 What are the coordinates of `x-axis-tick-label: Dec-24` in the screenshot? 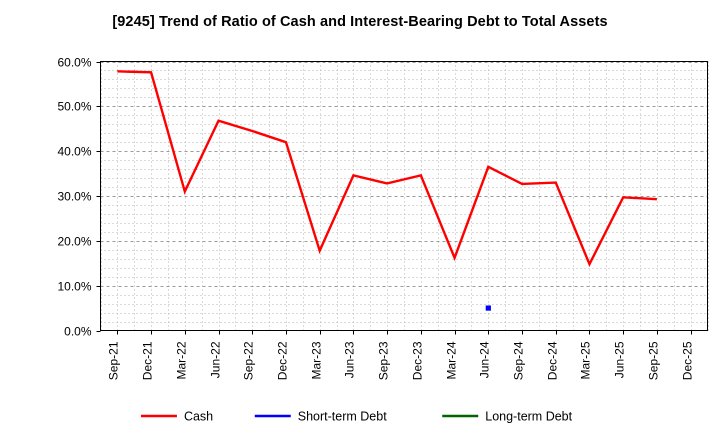 It's located at (553, 360).